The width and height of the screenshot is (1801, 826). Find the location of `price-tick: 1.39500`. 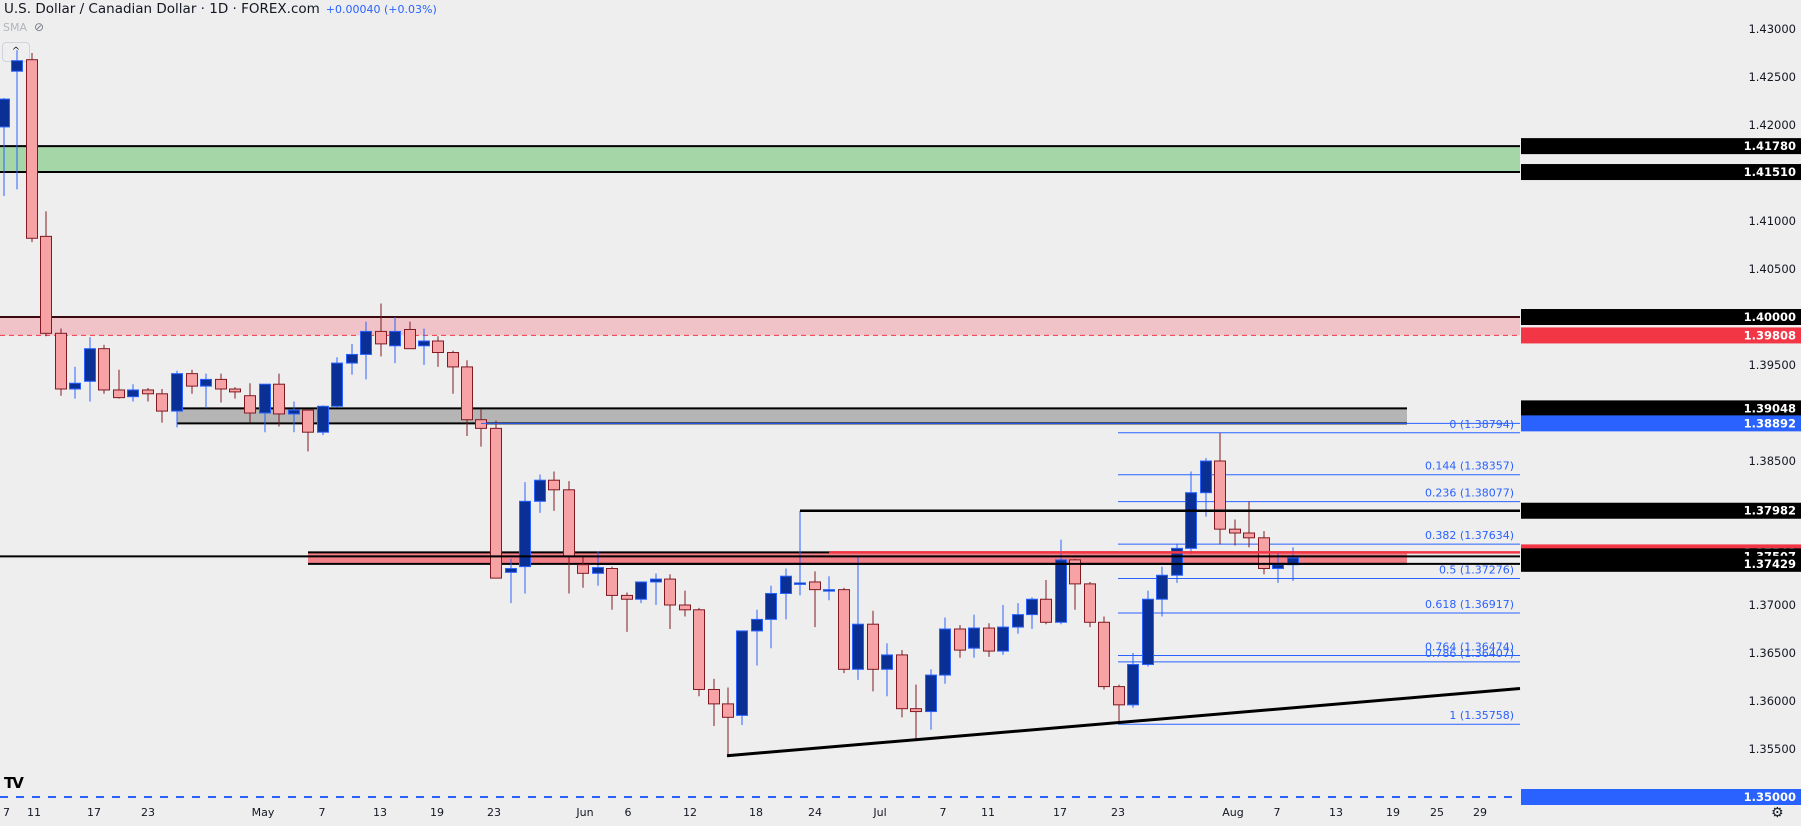

price-tick: 1.39500 is located at coordinates (1772, 365).